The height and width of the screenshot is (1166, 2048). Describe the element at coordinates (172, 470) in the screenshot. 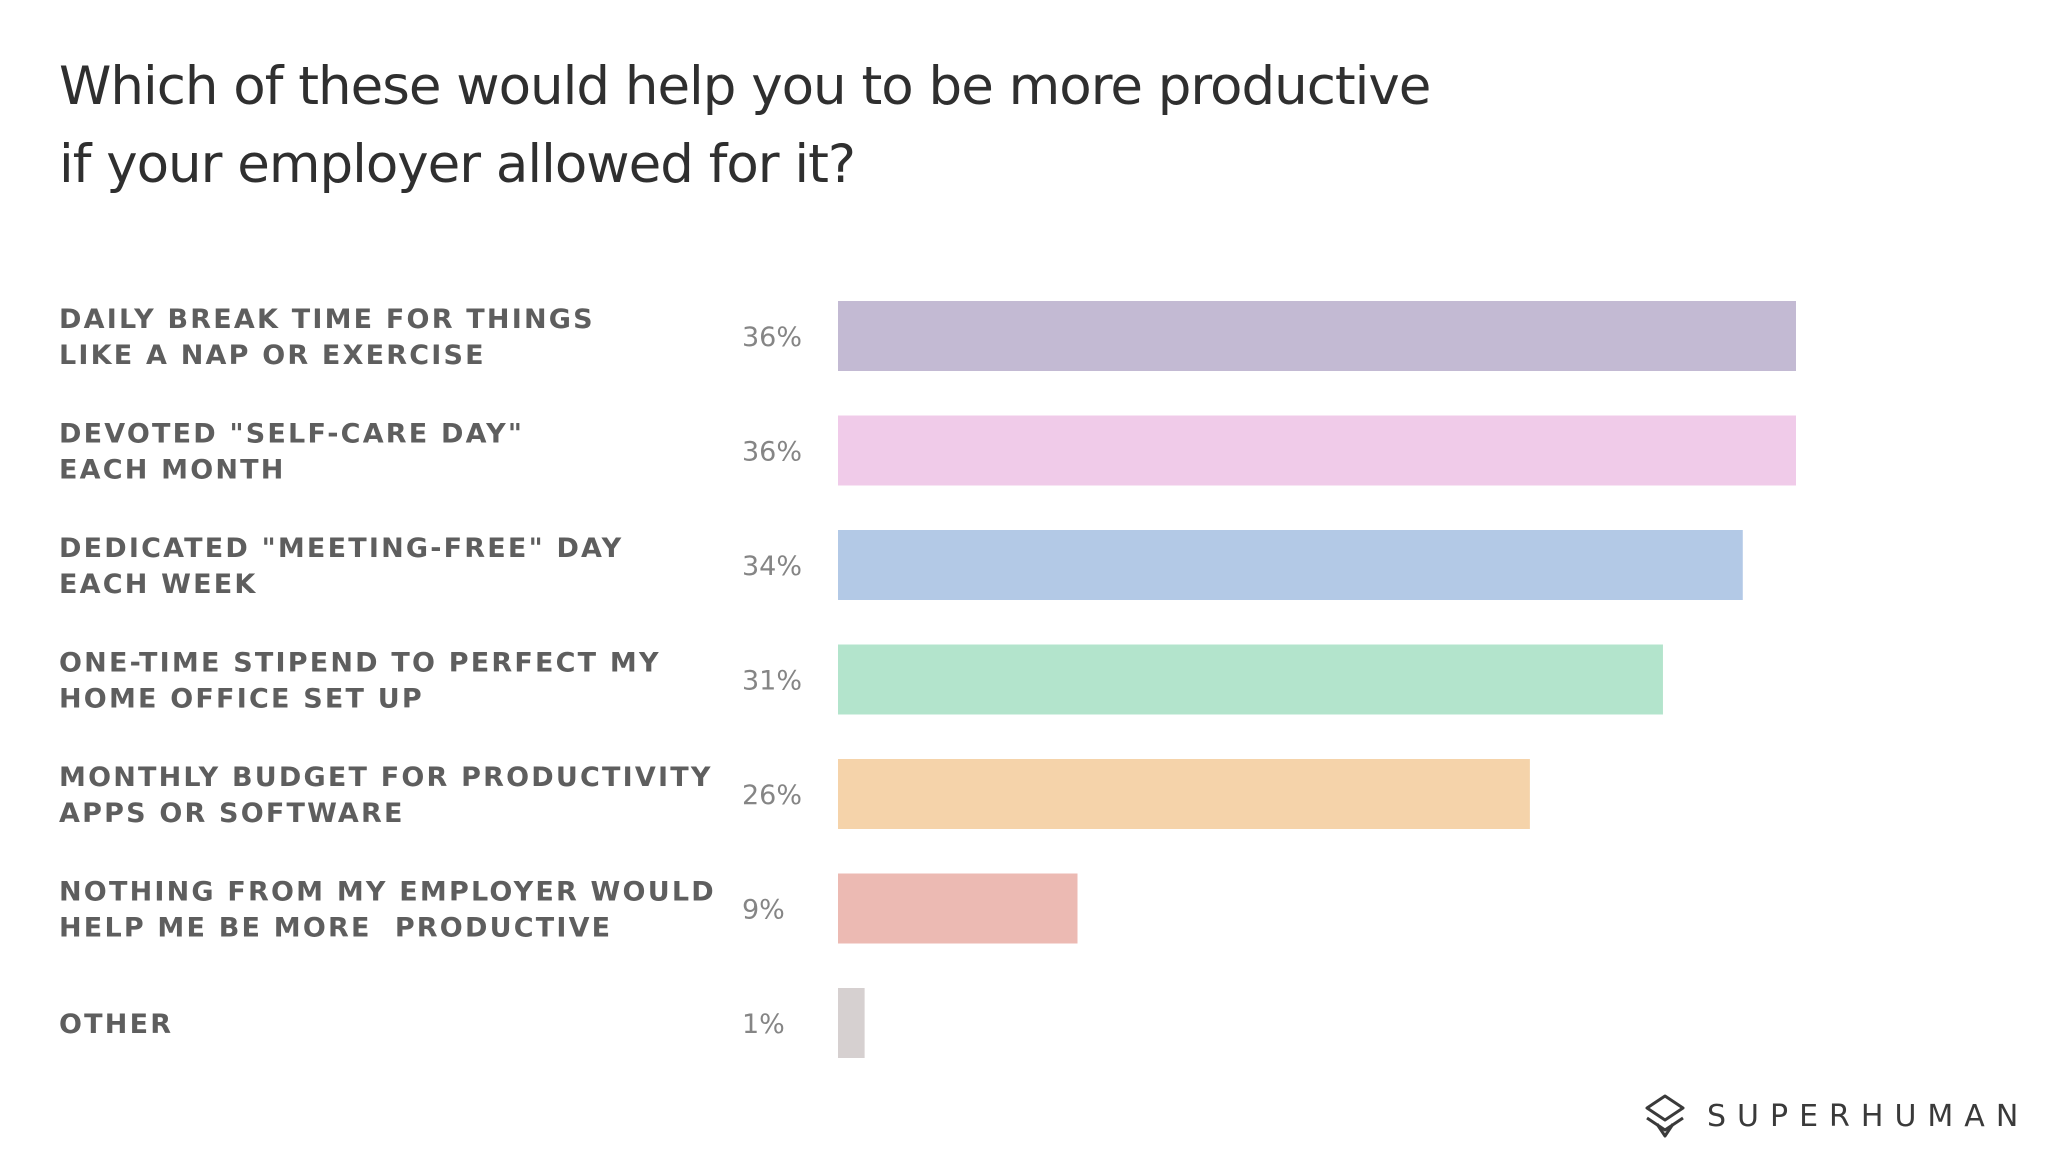

I see `category-label-1-line-1: EACH MONTH` at that location.